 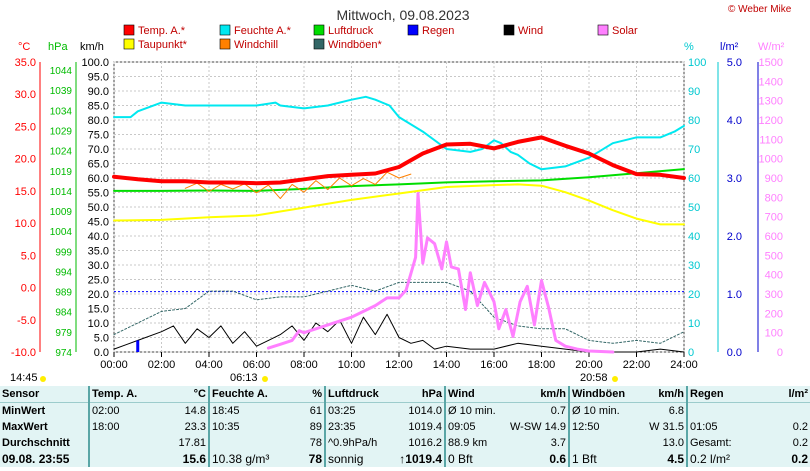 I want to click on temp-unit-label: °C, so click(x=24, y=47).